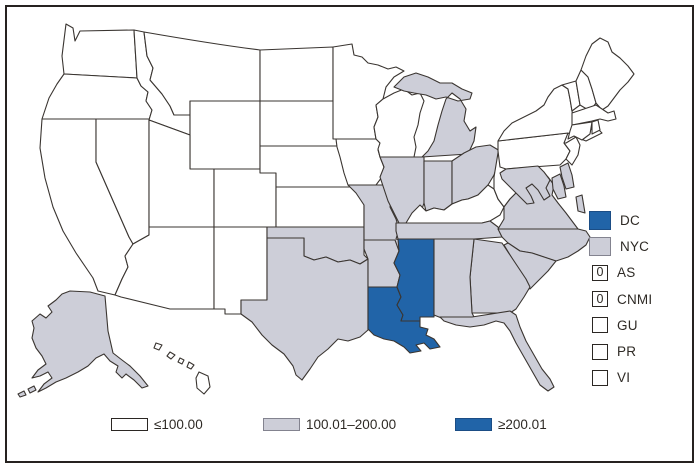 The width and height of the screenshot is (699, 468). What do you see at coordinates (449, 230) in the screenshot?
I see `state-tennessee` at bounding box center [449, 230].